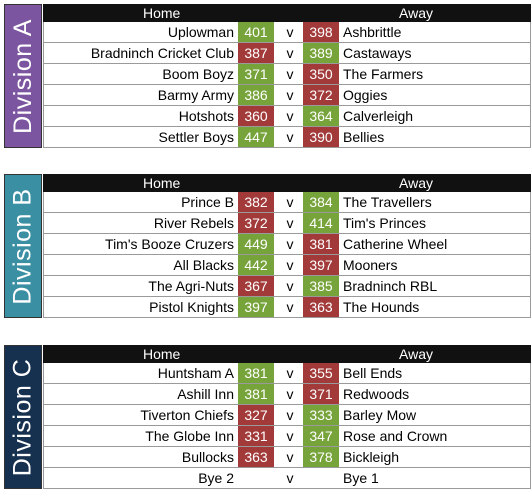 The width and height of the screenshot is (532, 497). Describe the element at coordinates (206, 116) in the screenshot. I see `home-team: Hotshots` at that location.